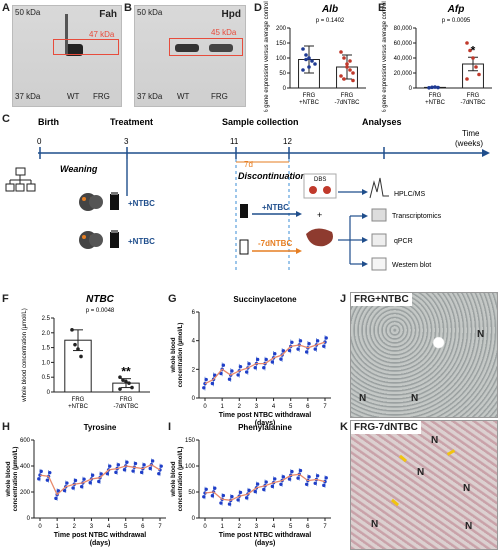 Image resolution: width=500 pixels, height=550 pixels. What do you see at coordinates (66, 34) in the screenshot?
I see `wt-smear` at bounding box center [66, 34].